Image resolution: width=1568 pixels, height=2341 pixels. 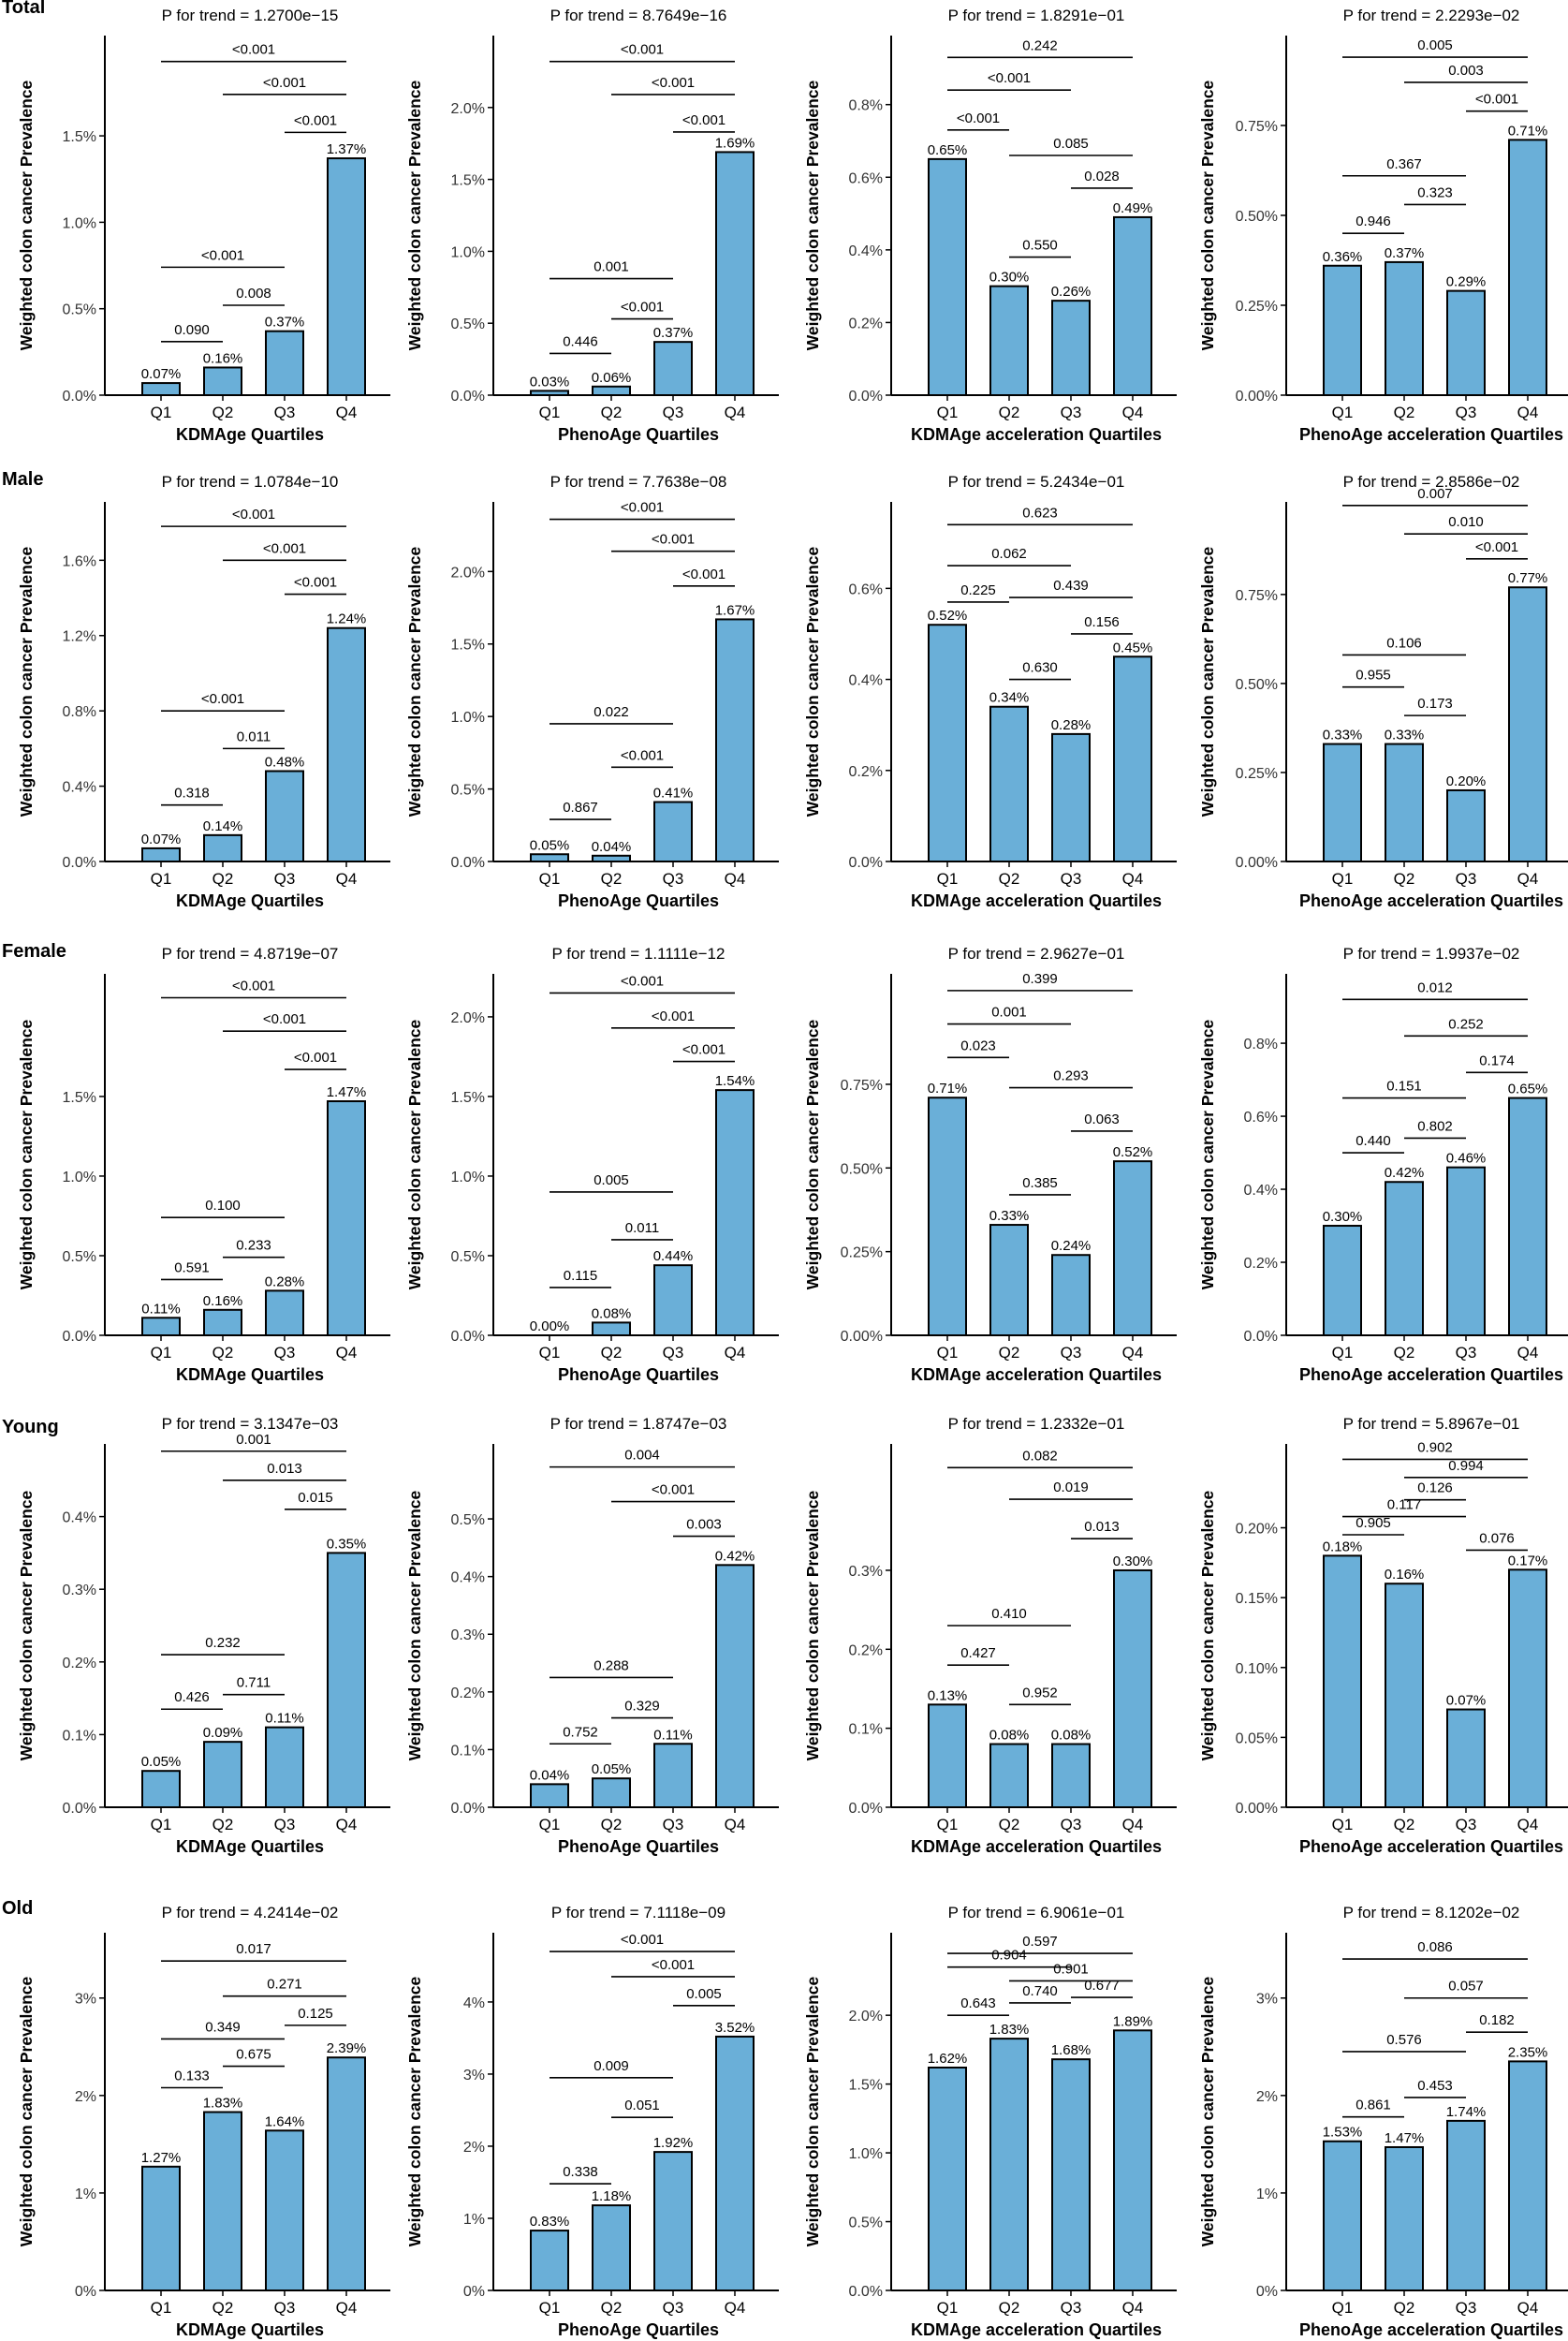 I want to click on bar-value-label: 1.47%, so click(x=347, y=1092).